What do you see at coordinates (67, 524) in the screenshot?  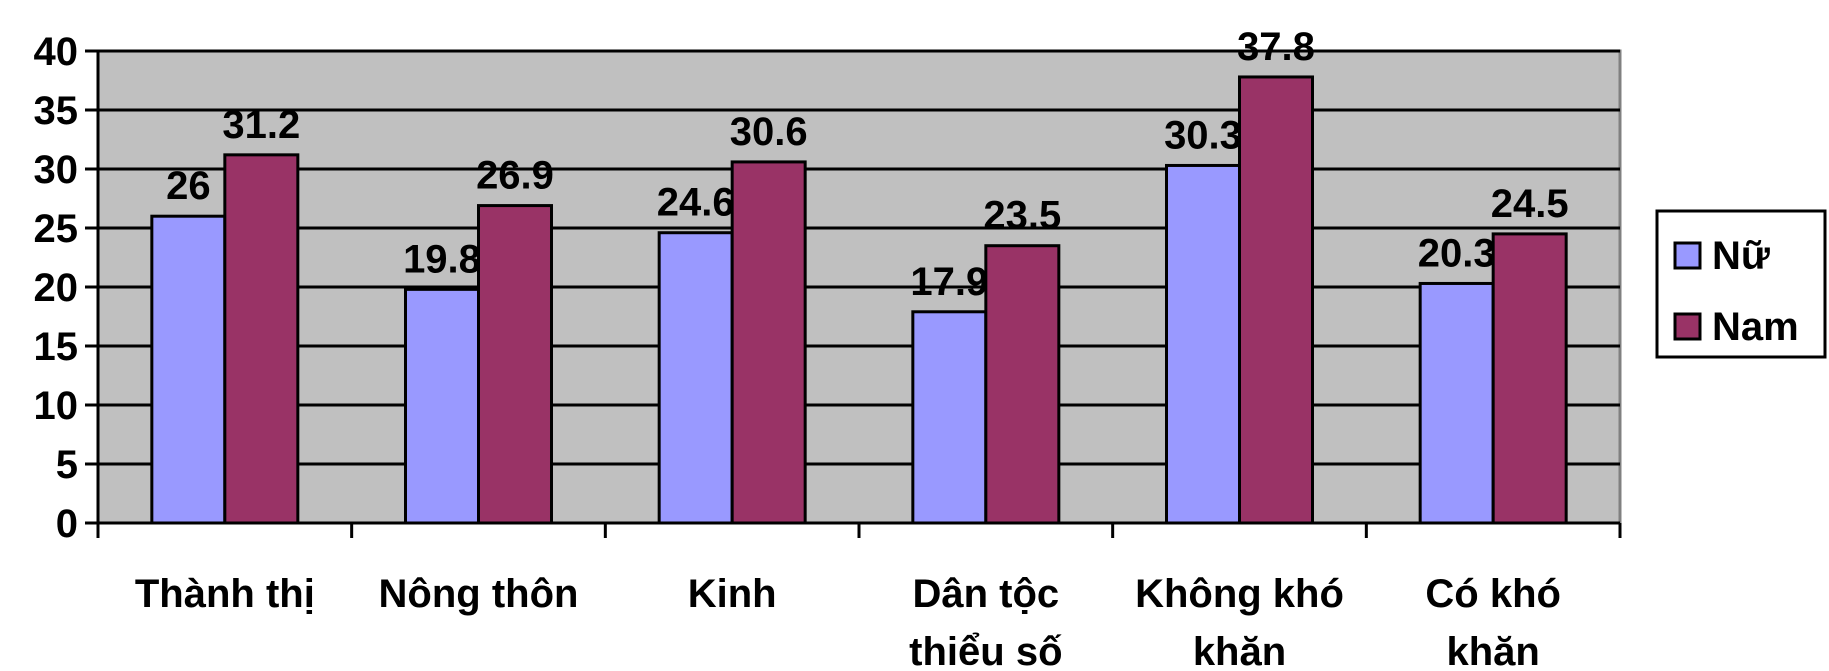 I see `y-tick-label: 0` at bounding box center [67, 524].